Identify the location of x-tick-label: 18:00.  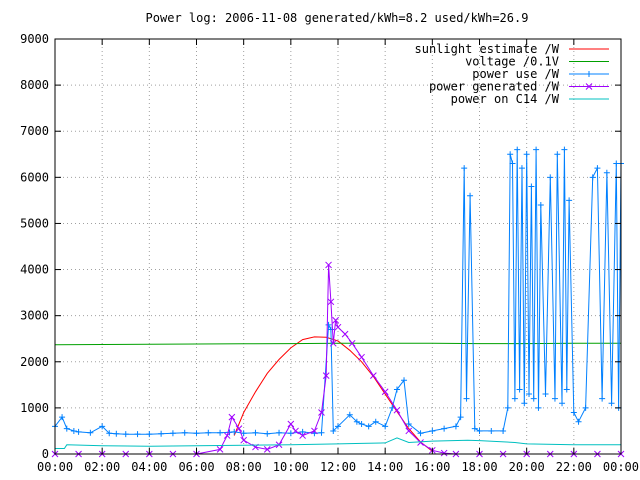
(479, 467).